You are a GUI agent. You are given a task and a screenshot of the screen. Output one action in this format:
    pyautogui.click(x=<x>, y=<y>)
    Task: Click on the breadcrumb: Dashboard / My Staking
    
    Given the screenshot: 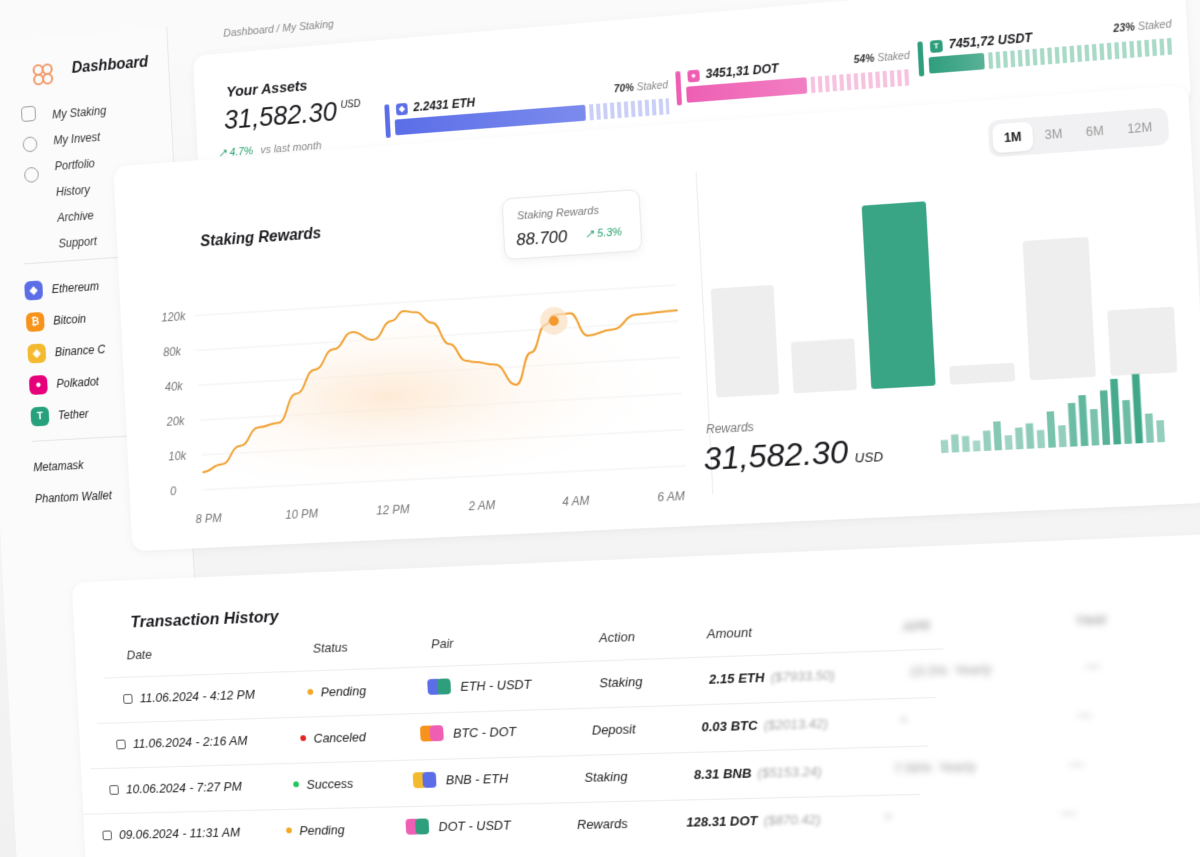 What is the action you would take?
    pyautogui.click(x=278, y=29)
    